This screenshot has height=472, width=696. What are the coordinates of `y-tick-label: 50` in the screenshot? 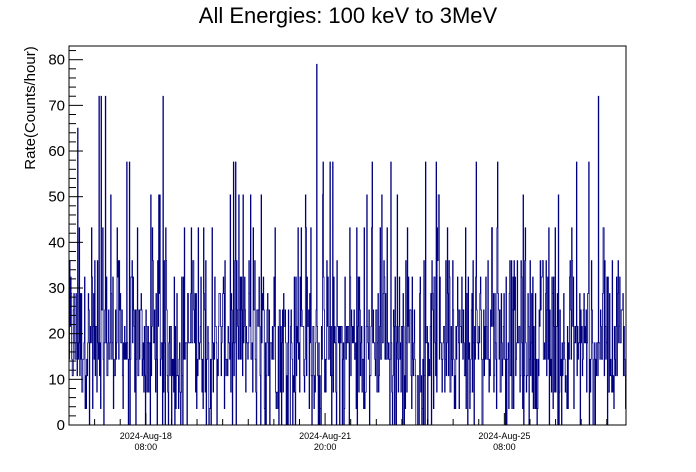 It's located at (56, 197).